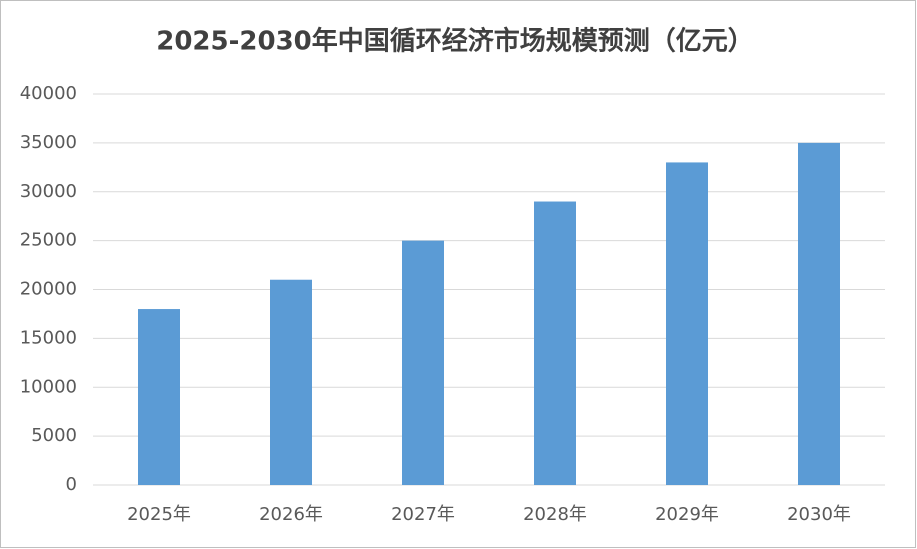 The width and height of the screenshot is (917, 549). I want to click on x-tick-label: 2027年, so click(423, 514).